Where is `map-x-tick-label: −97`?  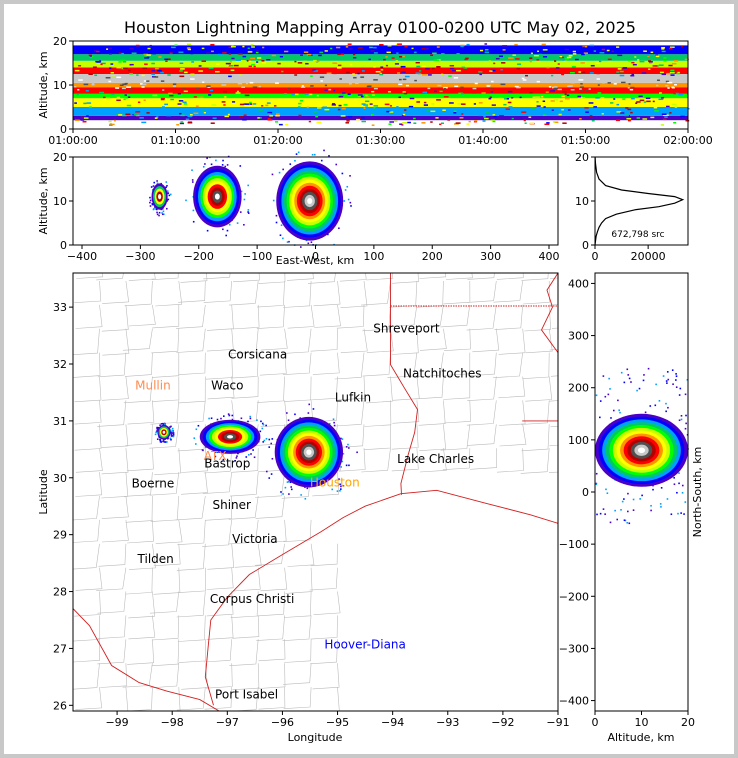
map-x-tick-label: −97 is located at coordinates (227, 722).